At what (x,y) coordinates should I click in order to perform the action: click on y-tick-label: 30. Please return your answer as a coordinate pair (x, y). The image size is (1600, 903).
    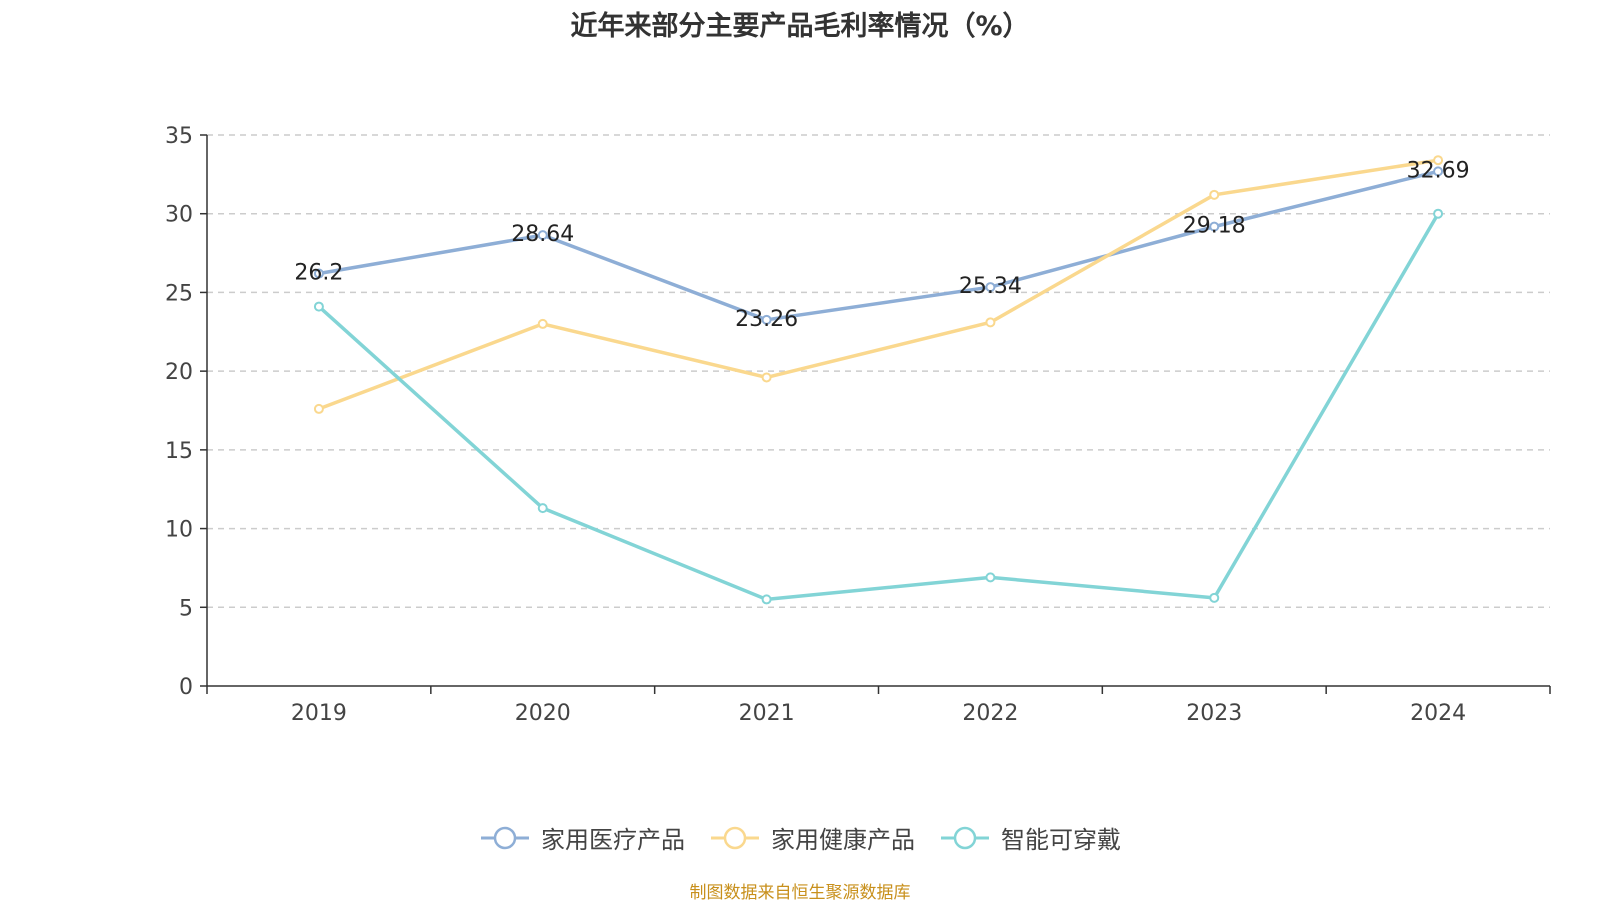
    Looking at the image, I should click on (179, 215).